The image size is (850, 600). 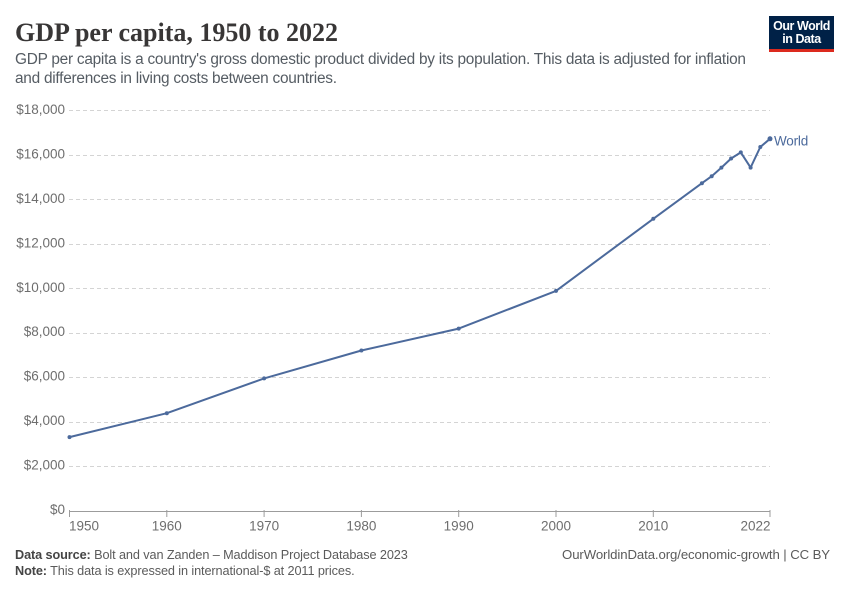 What do you see at coordinates (167, 526) in the screenshot?
I see `svg-text: 1960` at bounding box center [167, 526].